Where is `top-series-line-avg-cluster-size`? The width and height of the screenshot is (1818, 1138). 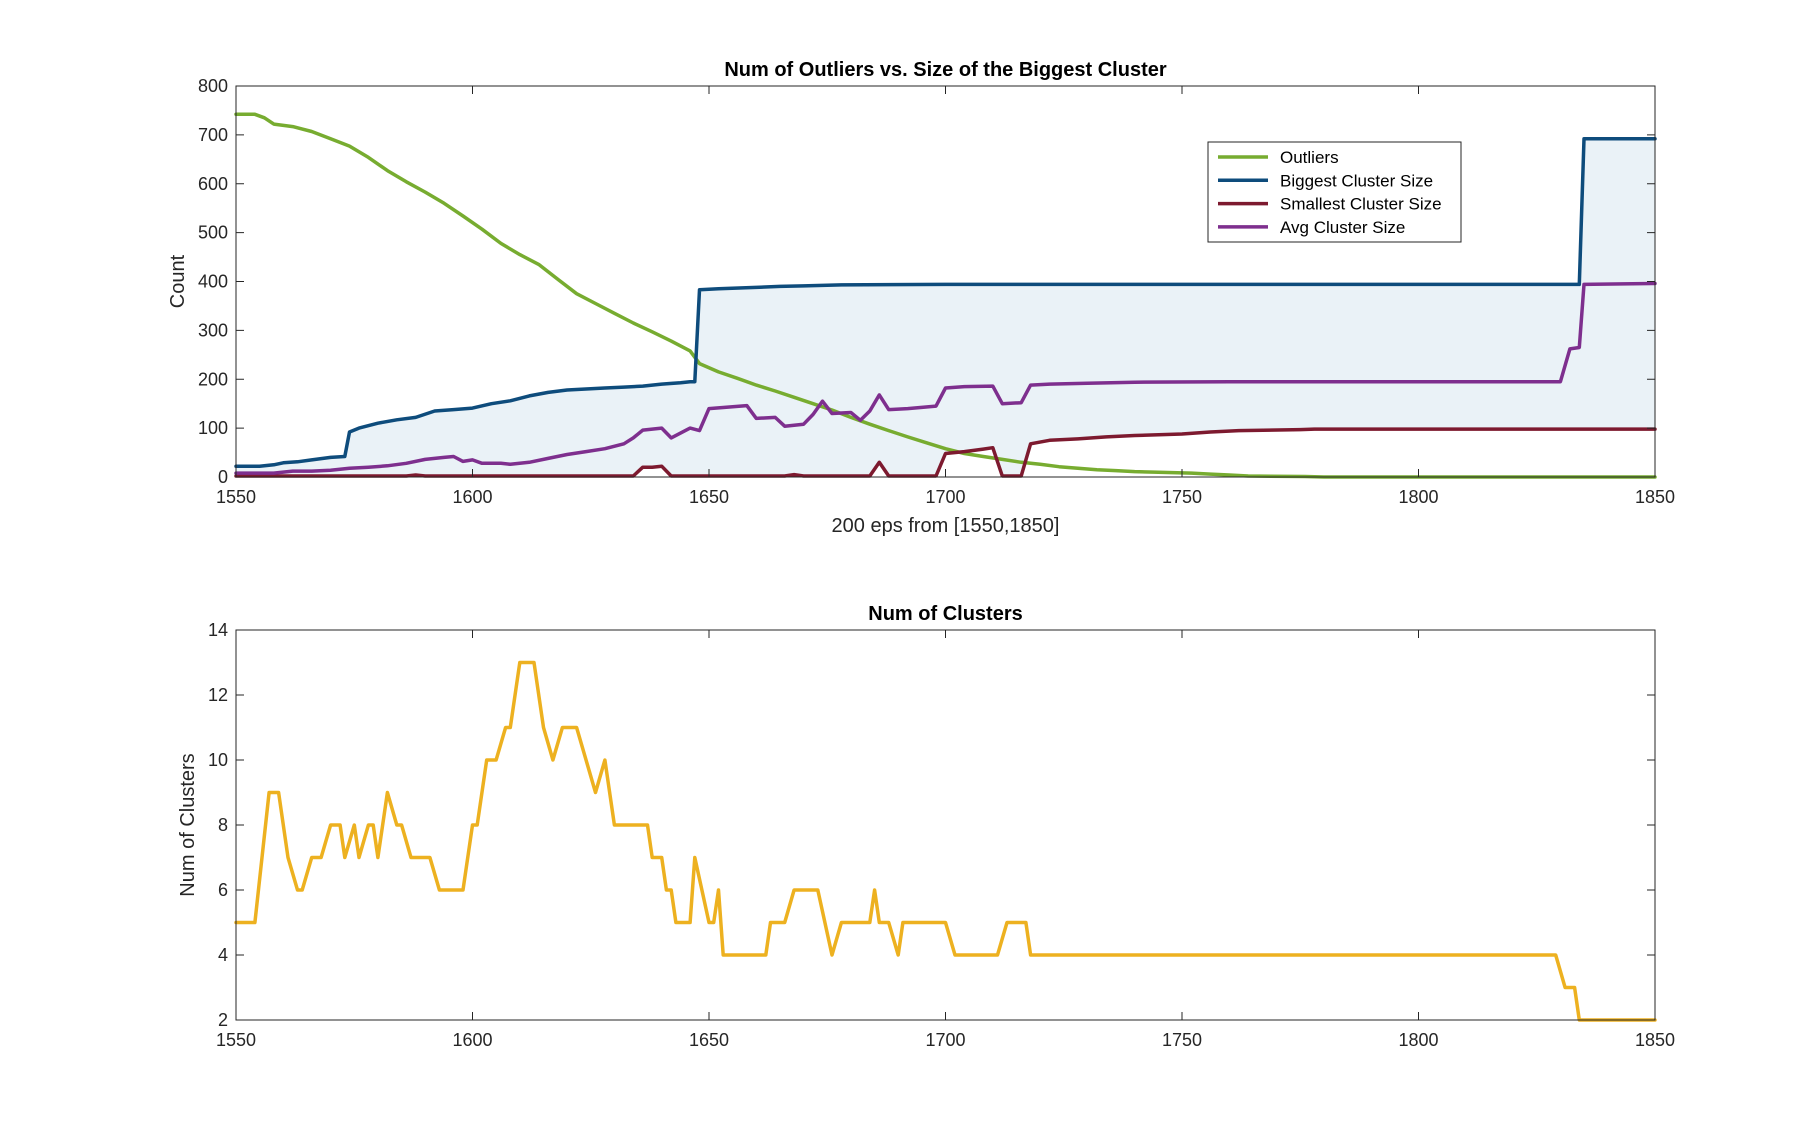
top-series-line-avg-cluster-size is located at coordinates (945, 378).